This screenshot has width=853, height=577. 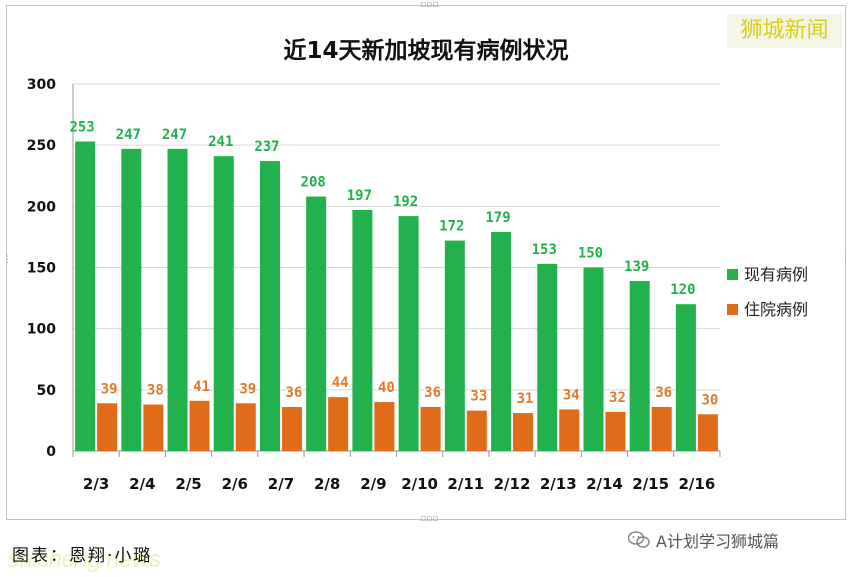 What do you see at coordinates (429, 519) in the screenshot?
I see `resize-handle-bottom: ▫▫▫` at bounding box center [429, 519].